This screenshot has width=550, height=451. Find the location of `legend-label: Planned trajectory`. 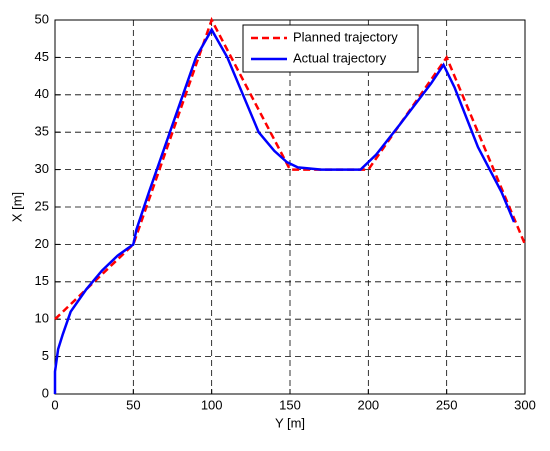

legend-label: Planned trajectory is located at coordinates (345, 36).